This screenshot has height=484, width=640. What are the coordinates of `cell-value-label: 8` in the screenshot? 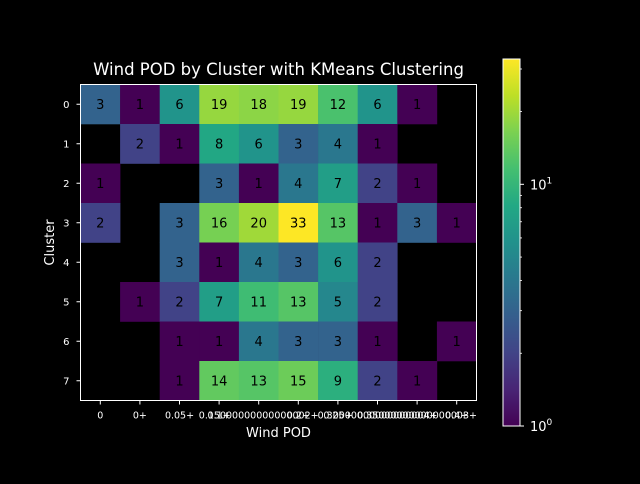 It's located at (219, 144).